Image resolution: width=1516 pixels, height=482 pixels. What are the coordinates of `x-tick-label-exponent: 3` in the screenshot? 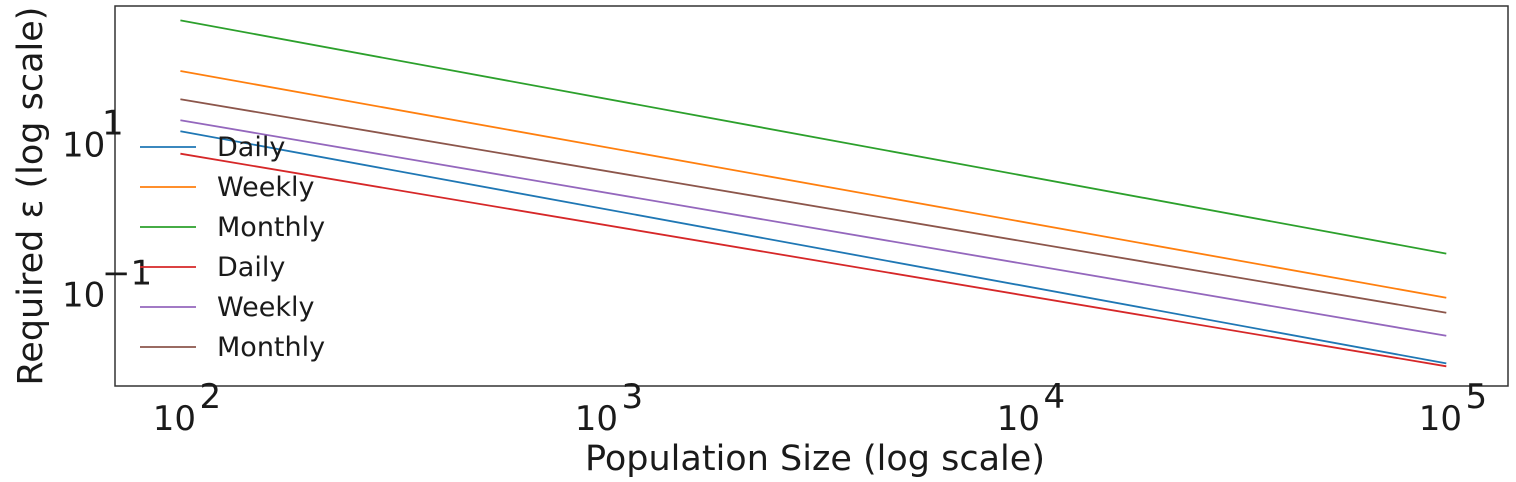 It's located at (633, 397).